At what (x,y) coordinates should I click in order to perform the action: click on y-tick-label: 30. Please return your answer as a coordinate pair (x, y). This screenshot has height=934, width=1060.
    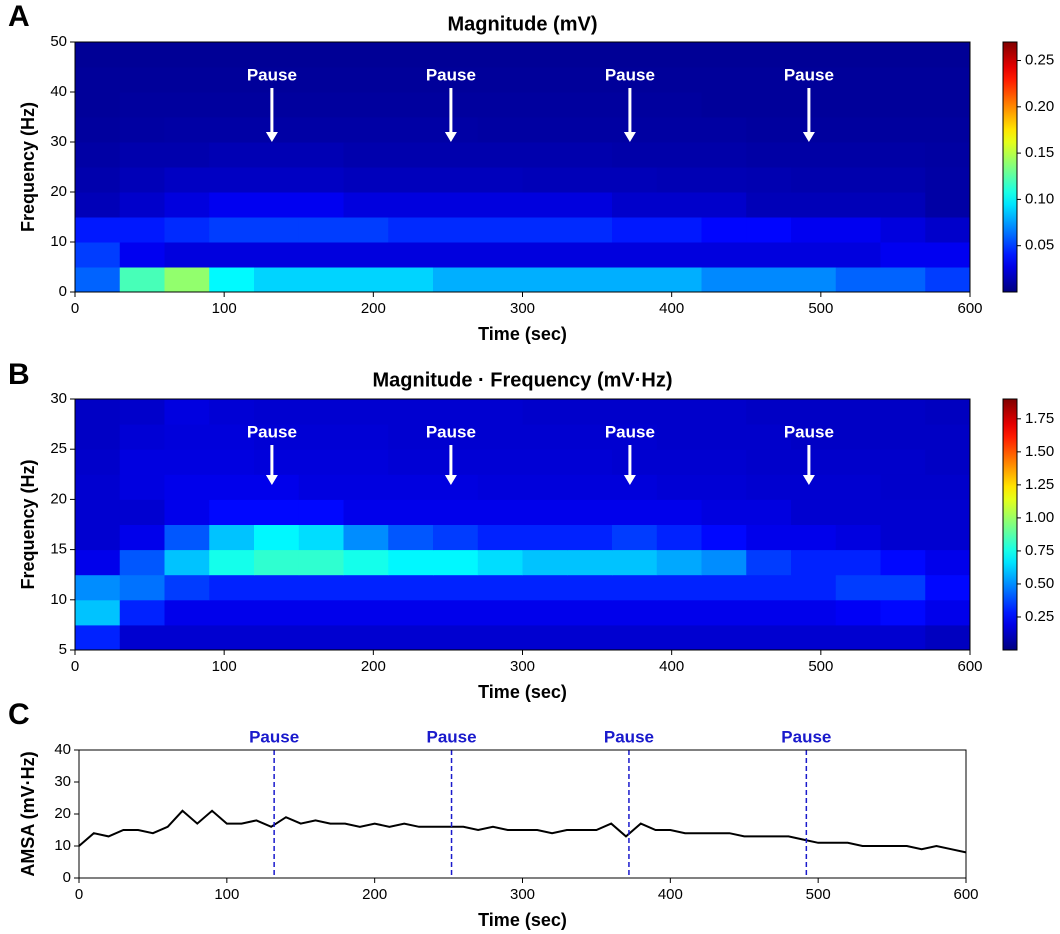
    Looking at the image, I should click on (62, 781).